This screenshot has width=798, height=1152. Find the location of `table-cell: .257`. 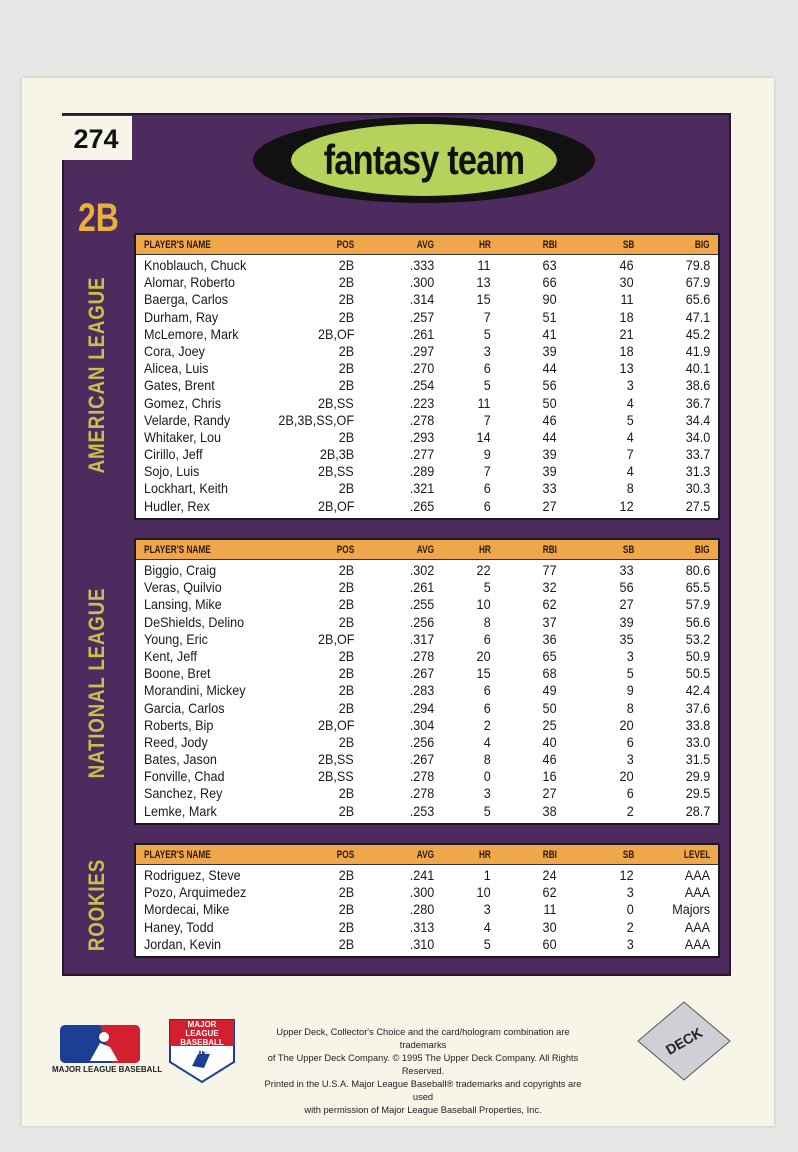

table-cell: .257 is located at coordinates (421, 316).